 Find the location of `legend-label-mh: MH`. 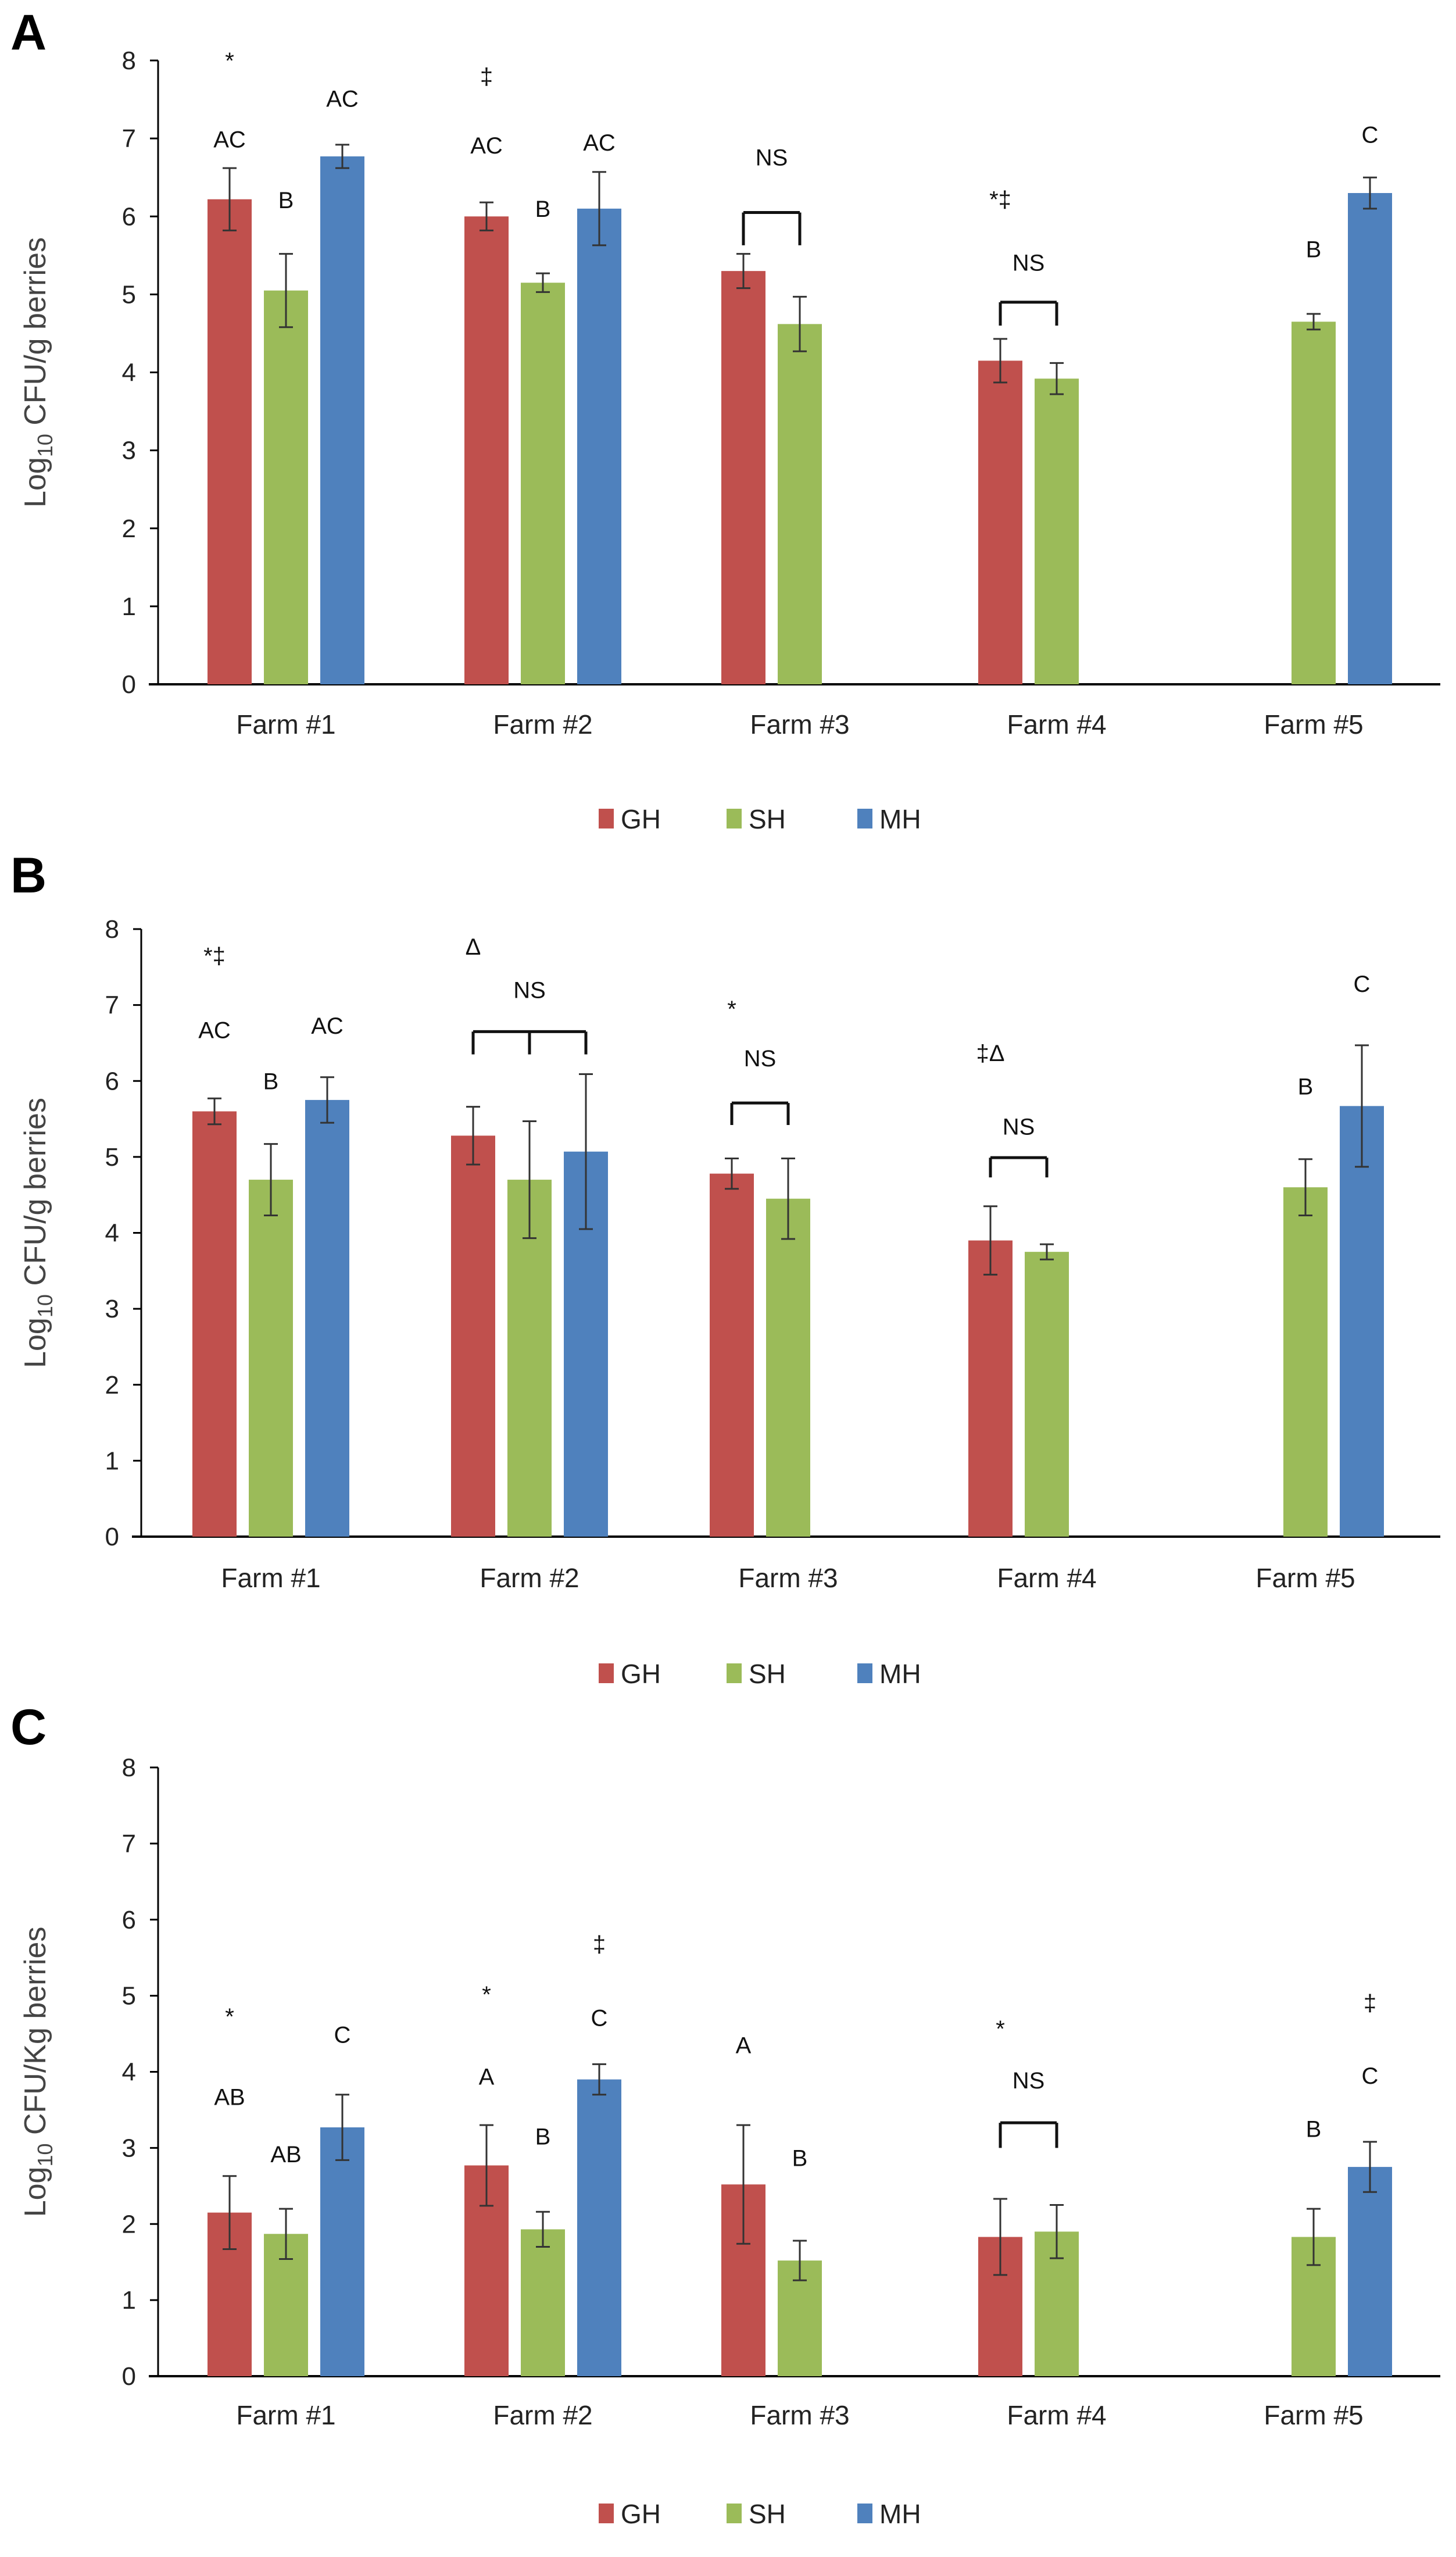

legend-label-mh: MH is located at coordinates (900, 1674).